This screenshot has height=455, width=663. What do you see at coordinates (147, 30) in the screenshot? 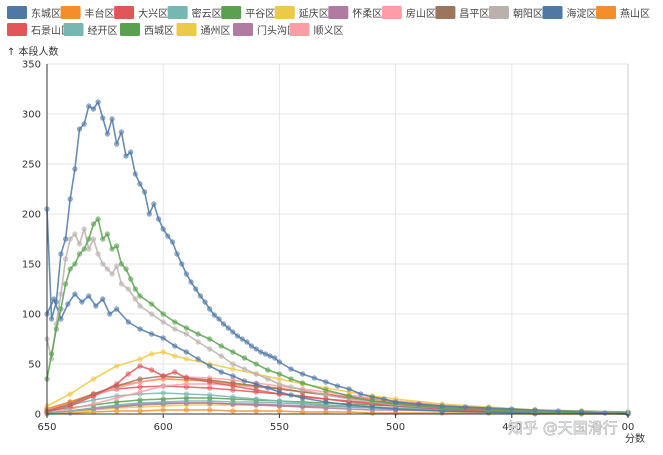
I see `legend-item: 西城区` at bounding box center [147, 30].